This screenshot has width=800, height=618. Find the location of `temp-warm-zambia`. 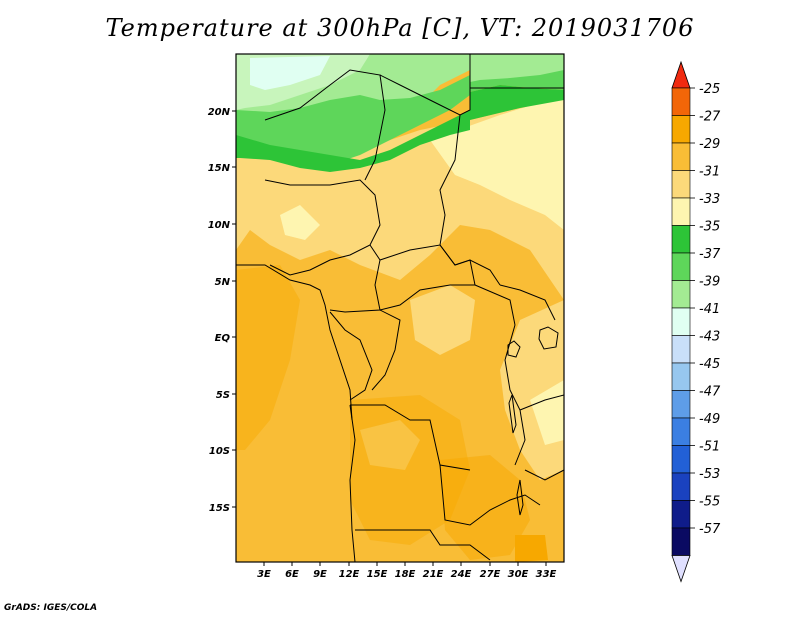

temp-warm-zambia is located at coordinates (485, 507).